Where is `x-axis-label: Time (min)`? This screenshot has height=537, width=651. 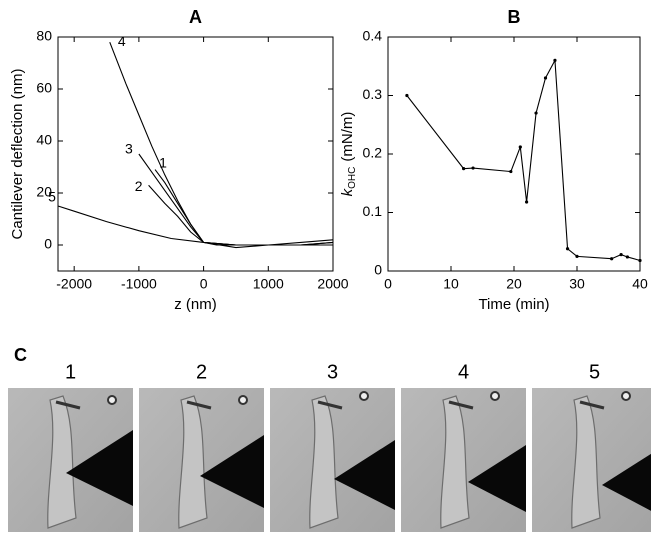
x-axis-label: Time (min) is located at coordinates (513, 304).